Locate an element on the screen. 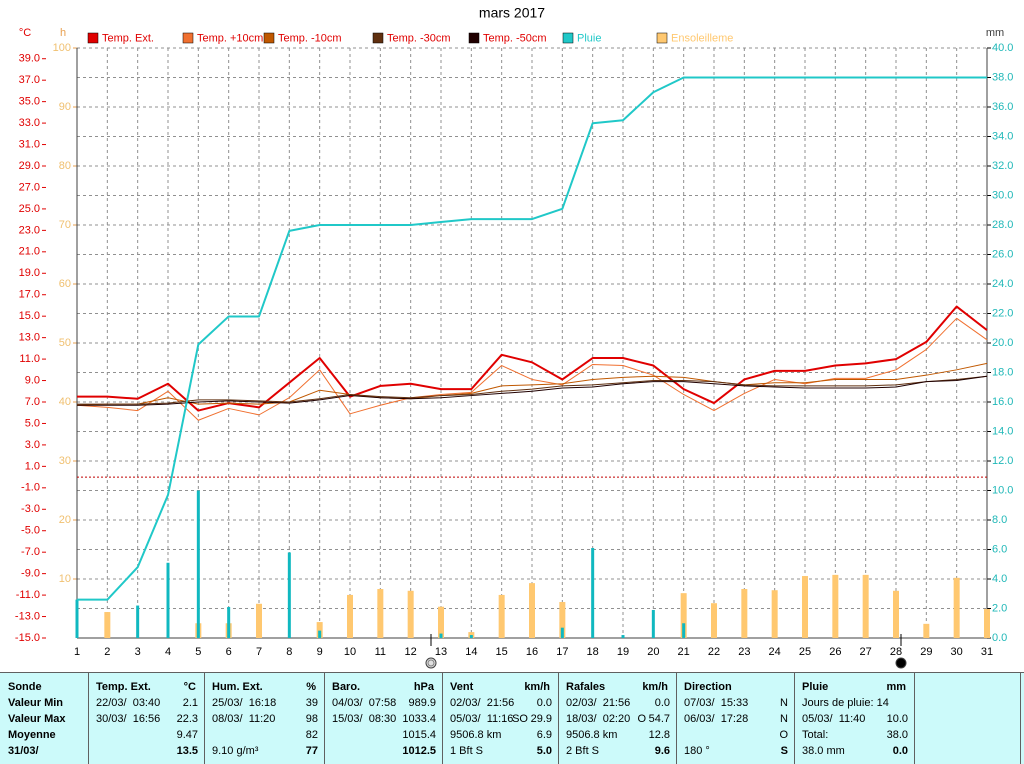  table-background is located at coordinates (512, 718).